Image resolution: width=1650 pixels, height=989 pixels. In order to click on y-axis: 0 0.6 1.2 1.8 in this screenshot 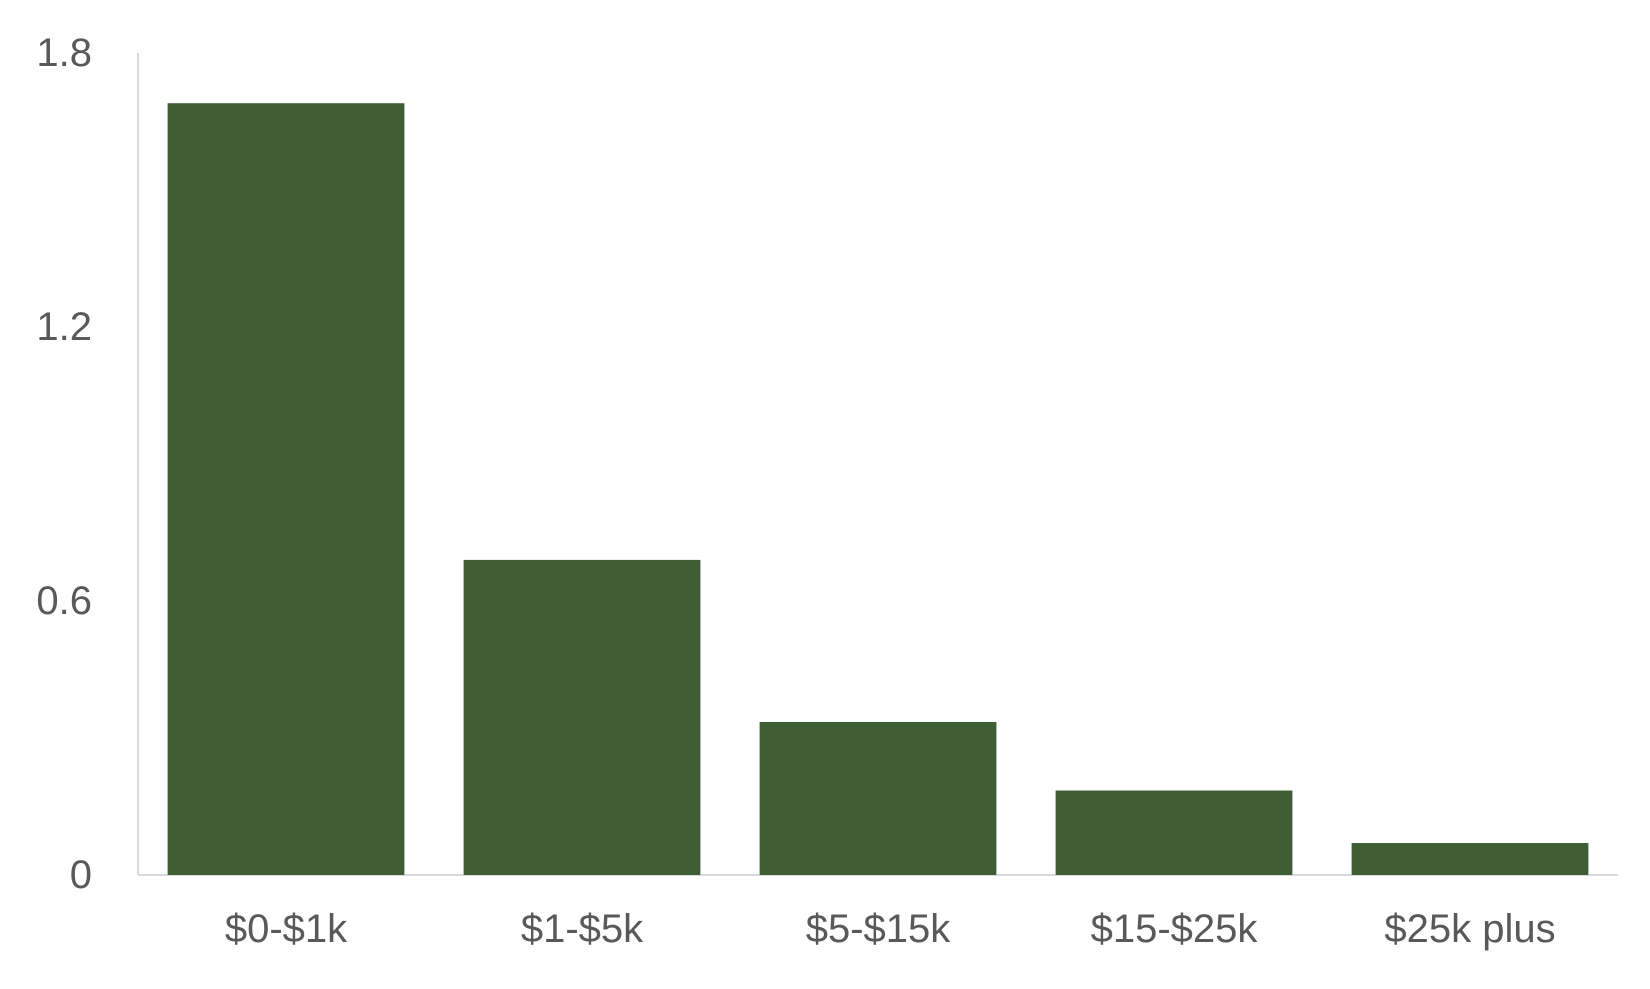, I will do `click(87, 464)`.